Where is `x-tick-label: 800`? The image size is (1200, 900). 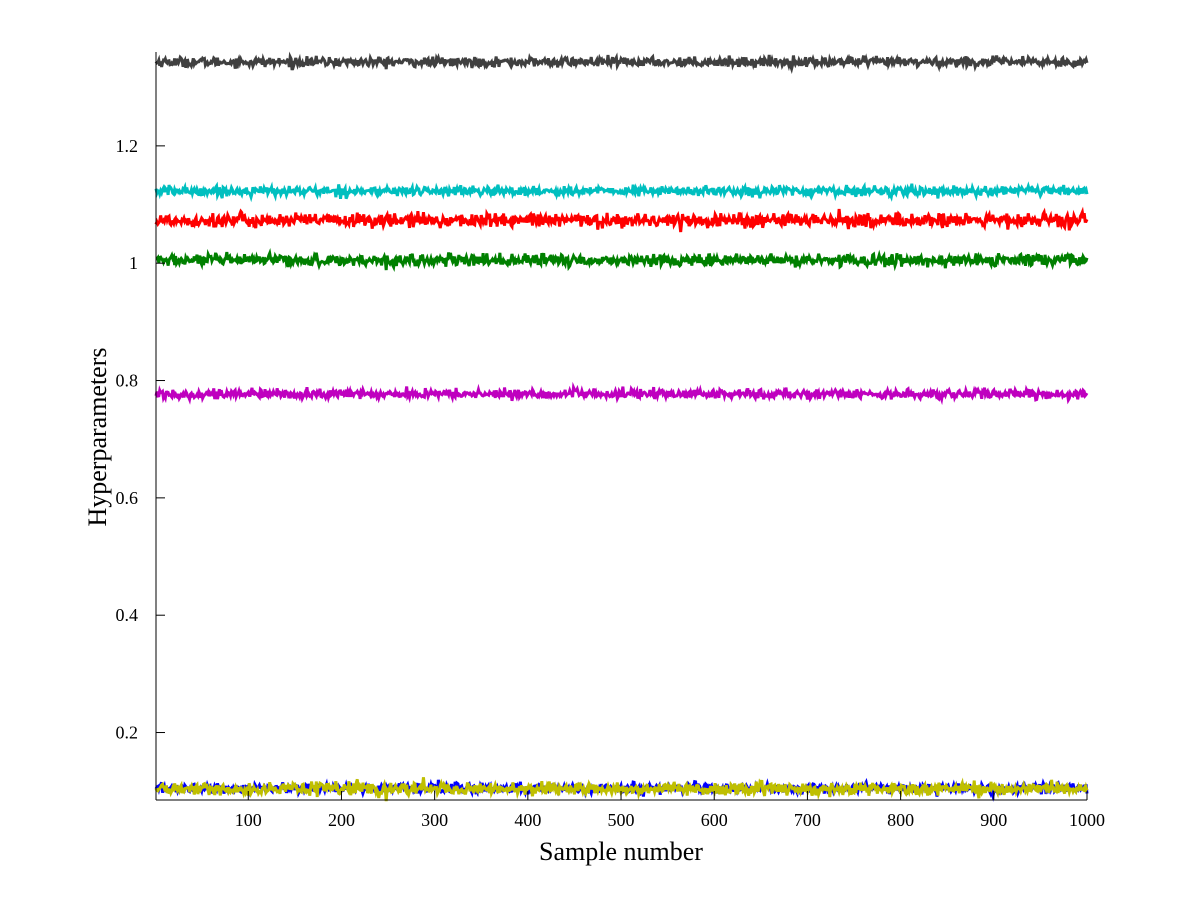 x-tick-label: 800 is located at coordinates (900, 820).